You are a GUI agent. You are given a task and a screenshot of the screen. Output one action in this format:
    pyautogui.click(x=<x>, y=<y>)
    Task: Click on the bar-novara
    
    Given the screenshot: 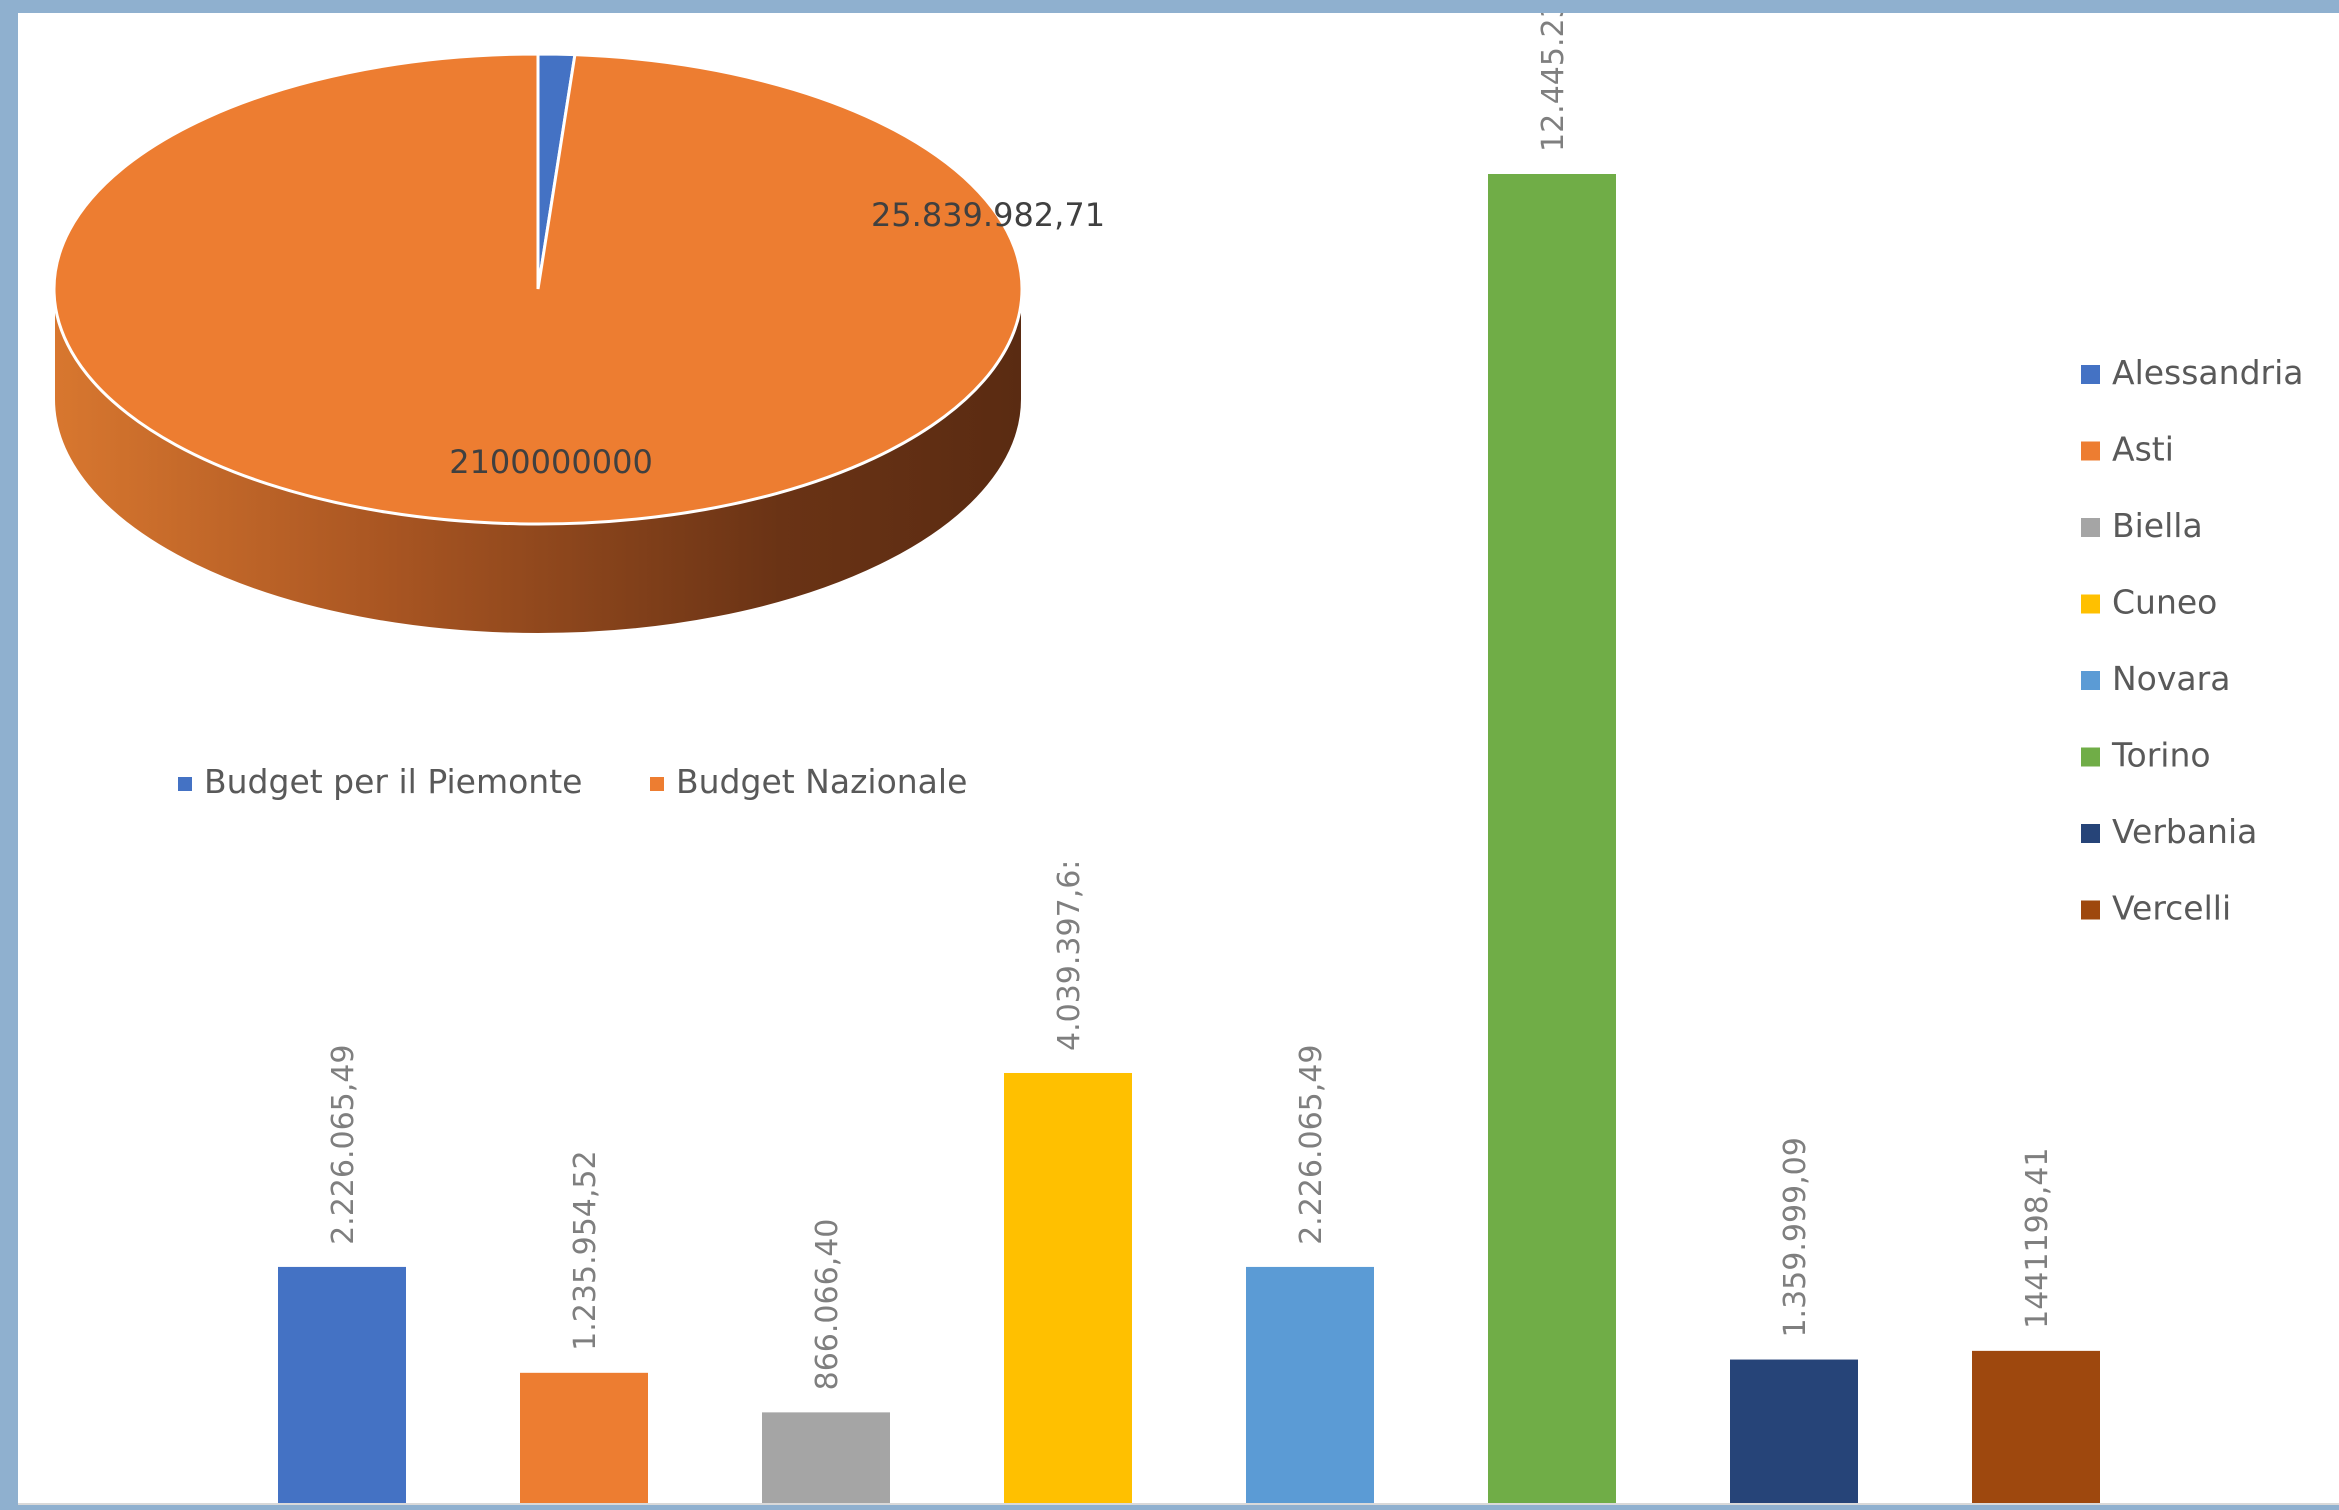 What is the action you would take?
    pyautogui.click(x=1310, y=1385)
    